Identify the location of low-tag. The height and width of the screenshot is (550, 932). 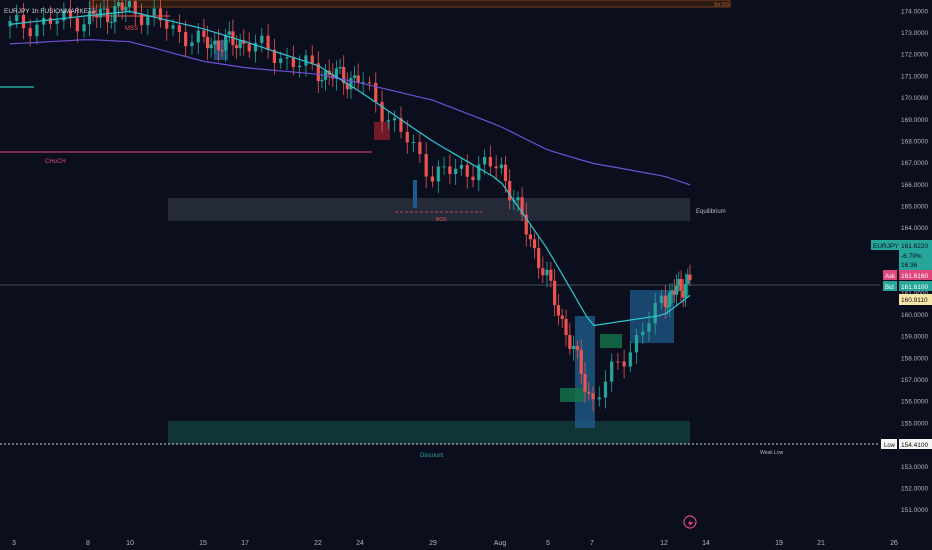
(889, 444).